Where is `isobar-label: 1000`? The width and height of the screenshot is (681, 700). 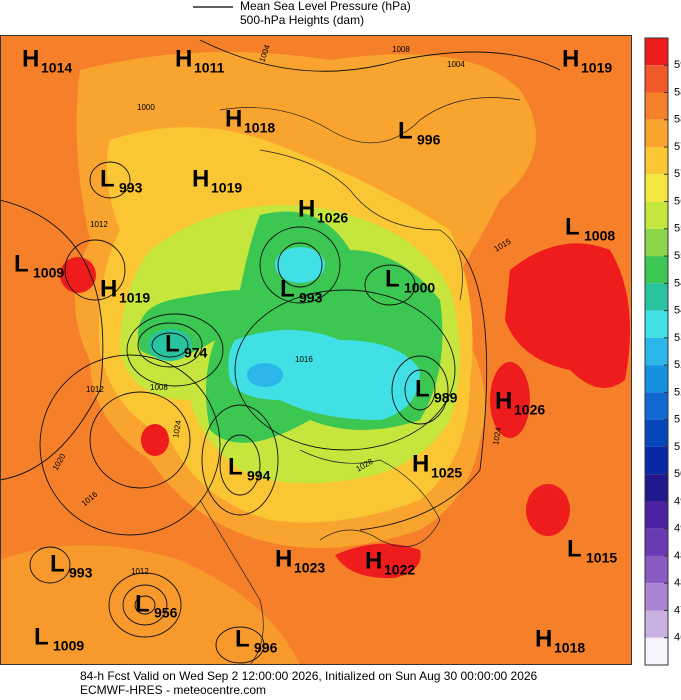
isobar-label: 1000 is located at coordinates (146, 107).